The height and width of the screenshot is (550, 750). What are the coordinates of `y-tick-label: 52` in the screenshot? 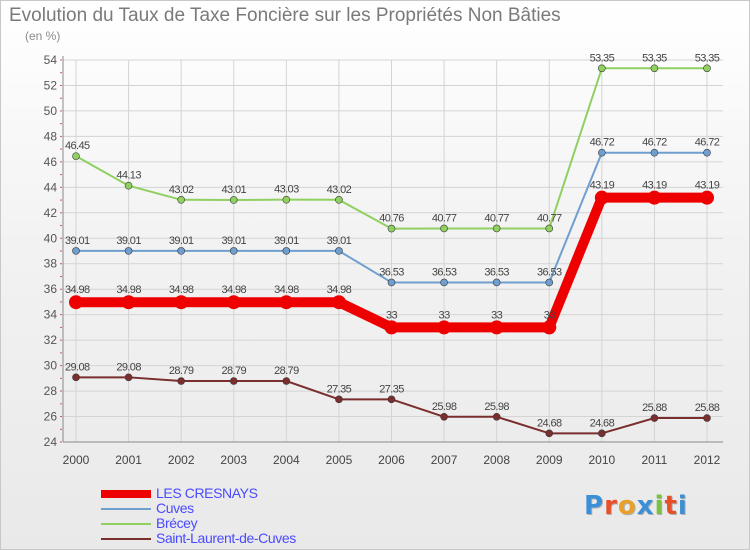 It's located at (51, 85).